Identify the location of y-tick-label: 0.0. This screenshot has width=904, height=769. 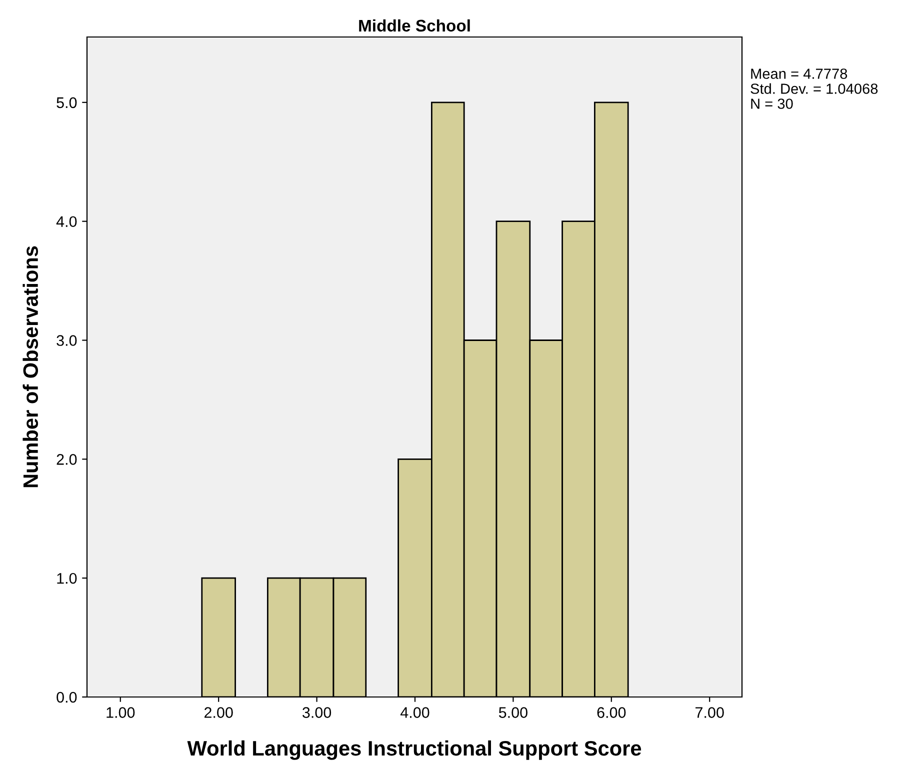
(66, 697).